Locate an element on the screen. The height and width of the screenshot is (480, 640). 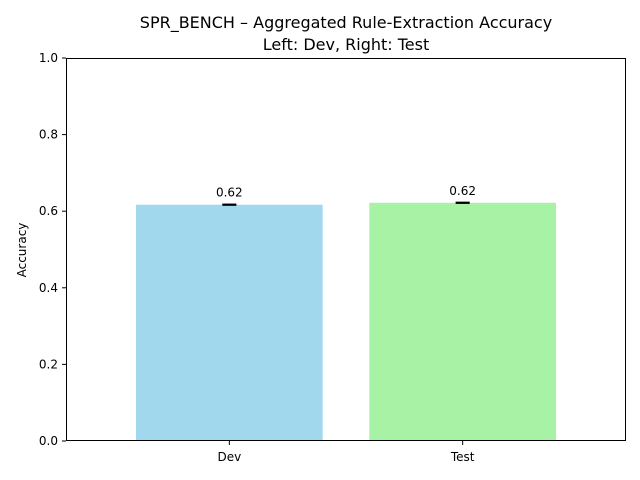
y-axis-ticks: 0.0 0.2 0.4 0.6 0.8 1.0 is located at coordinates (52, 249).